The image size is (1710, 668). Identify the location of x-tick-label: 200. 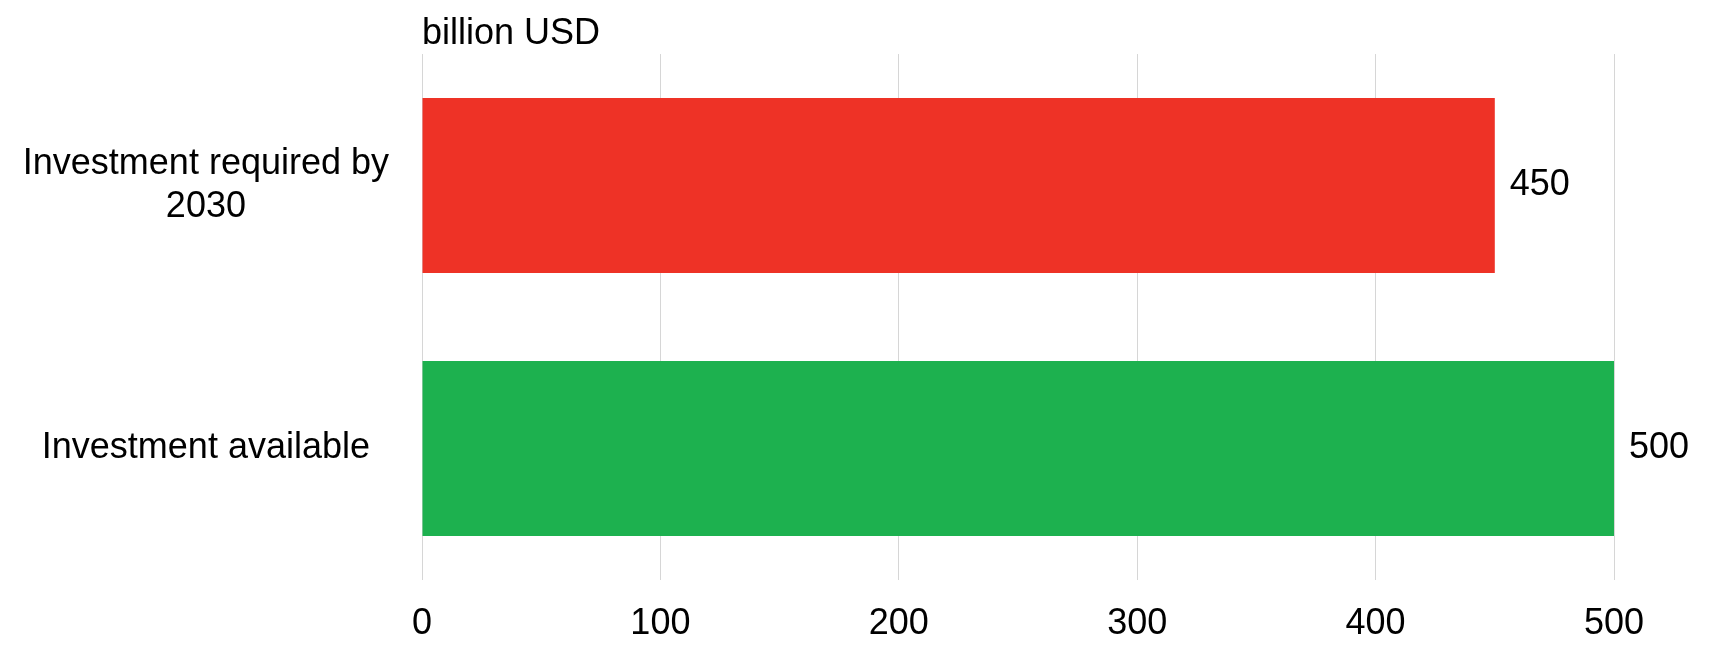
(898, 621).